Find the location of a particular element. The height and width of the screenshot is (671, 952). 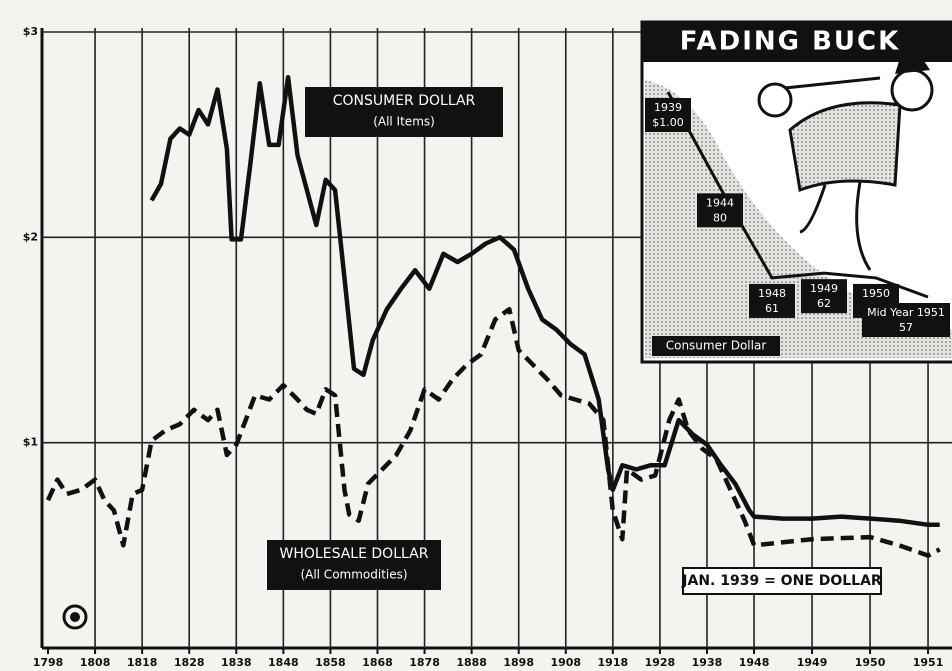

x-tick-label: 1838 is located at coordinates (236, 662).